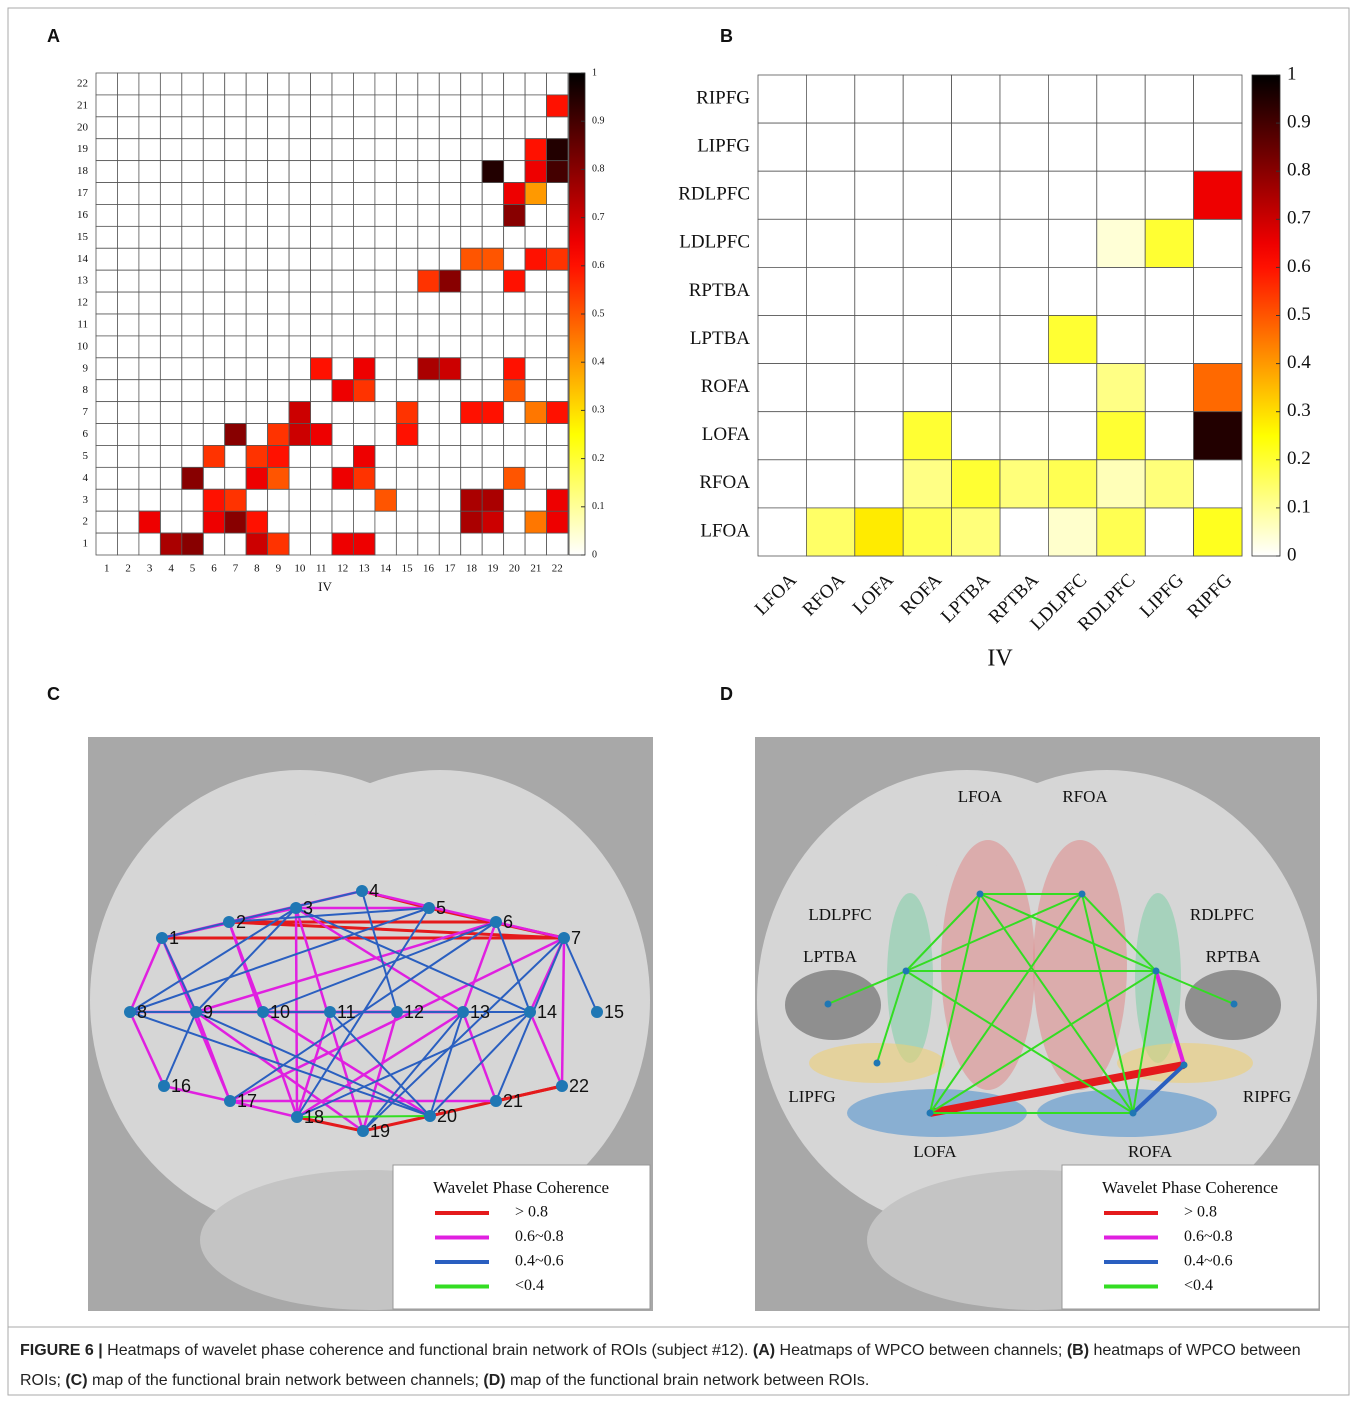 This screenshot has width=1357, height=1403. What do you see at coordinates (539, 1236) in the screenshot?
I see `legend-label: 0.6~0.8` at bounding box center [539, 1236].